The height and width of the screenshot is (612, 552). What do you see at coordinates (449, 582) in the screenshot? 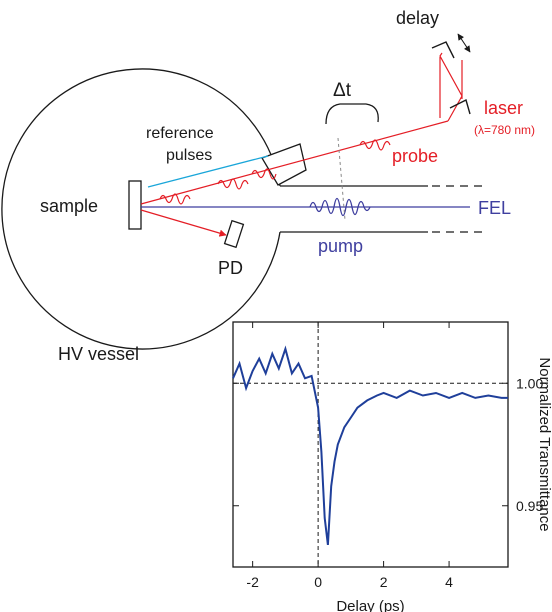
I see `x-tick-label: 4` at bounding box center [449, 582].